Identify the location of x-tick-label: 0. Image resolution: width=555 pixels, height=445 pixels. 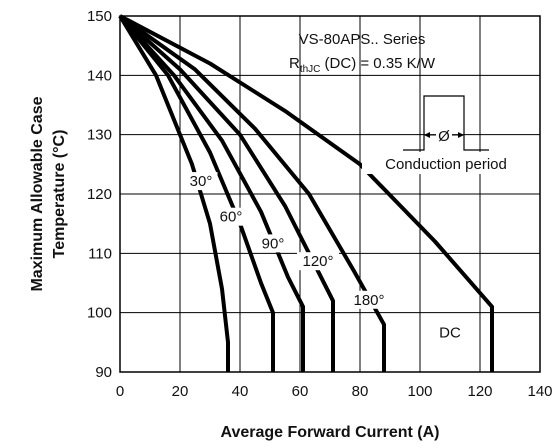
(120, 391).